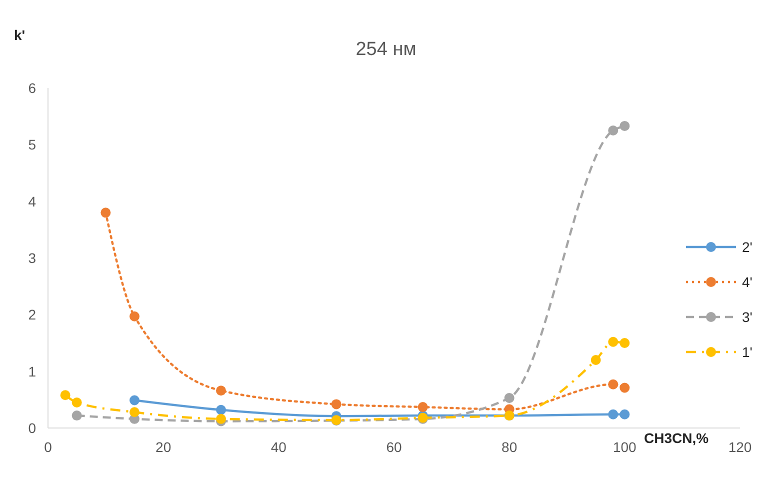 This screenshot has width=772, height=478. What do you see at coordinates (677, 438) in the screenshot?
I see `x-axis-title: CH3CN,%` at bounding box center [677, 438].